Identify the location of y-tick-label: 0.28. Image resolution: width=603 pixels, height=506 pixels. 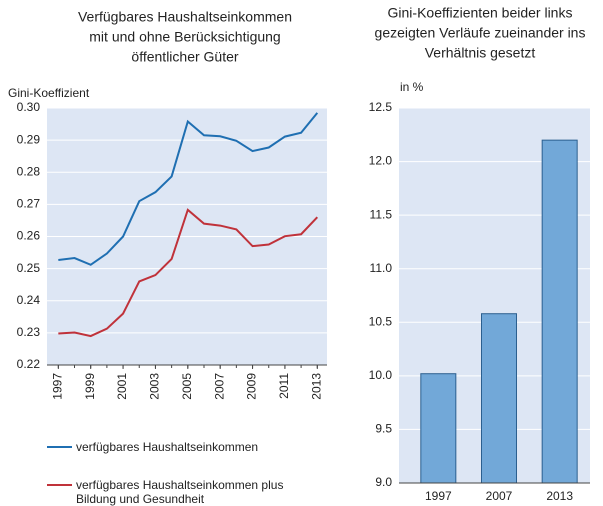
(29, 171).